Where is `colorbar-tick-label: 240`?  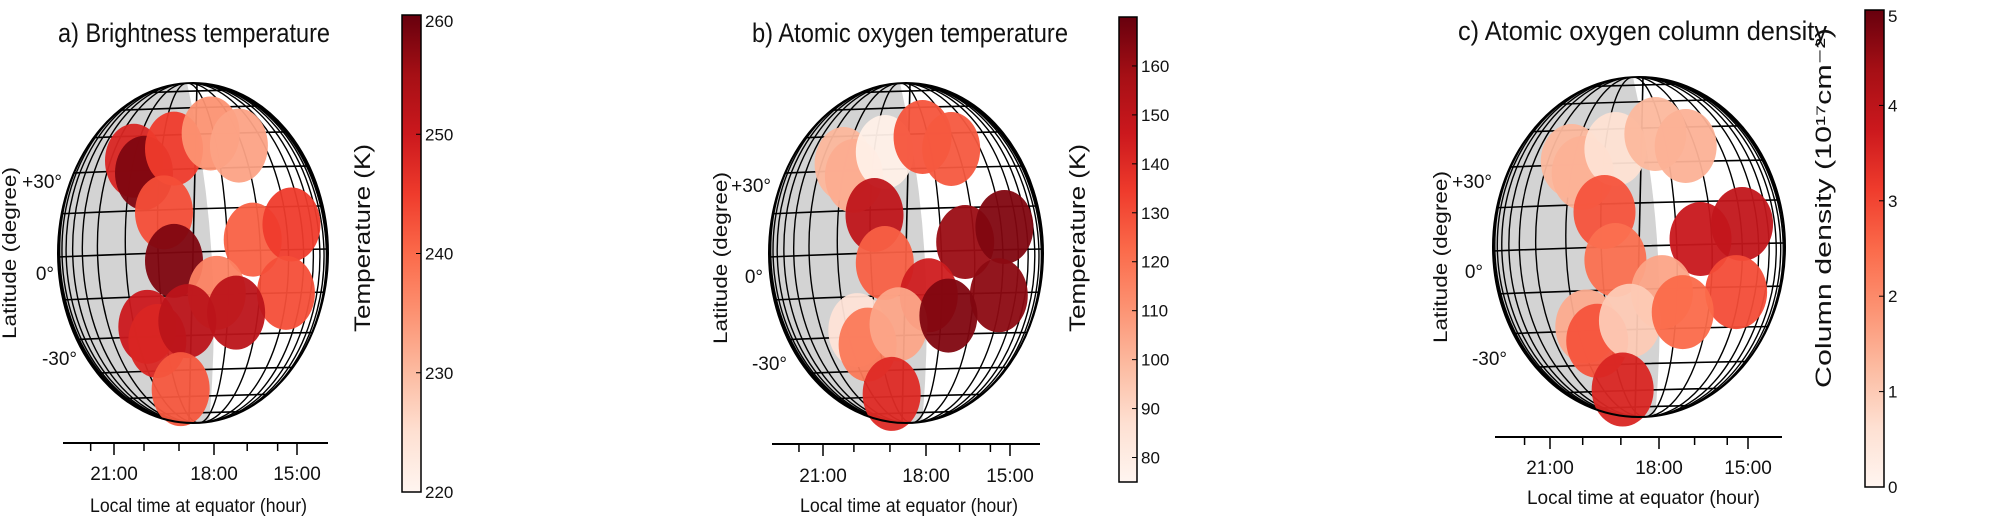
colorbar-tick-label: 240 is located at coordinates (439, 254).